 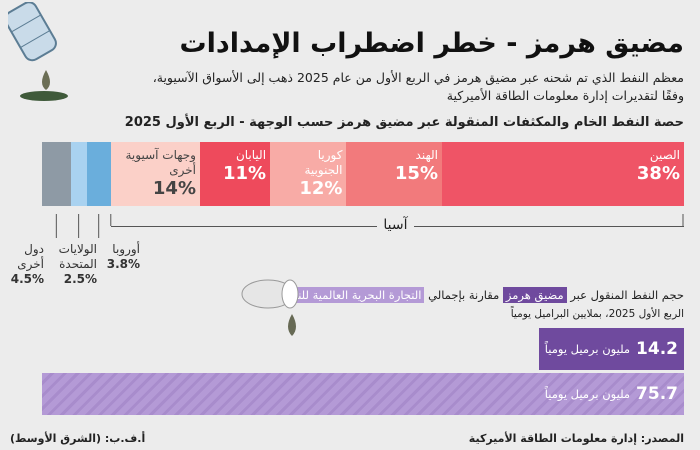 I want to click on label-value: 3.8%, so click(x=123, y=264).